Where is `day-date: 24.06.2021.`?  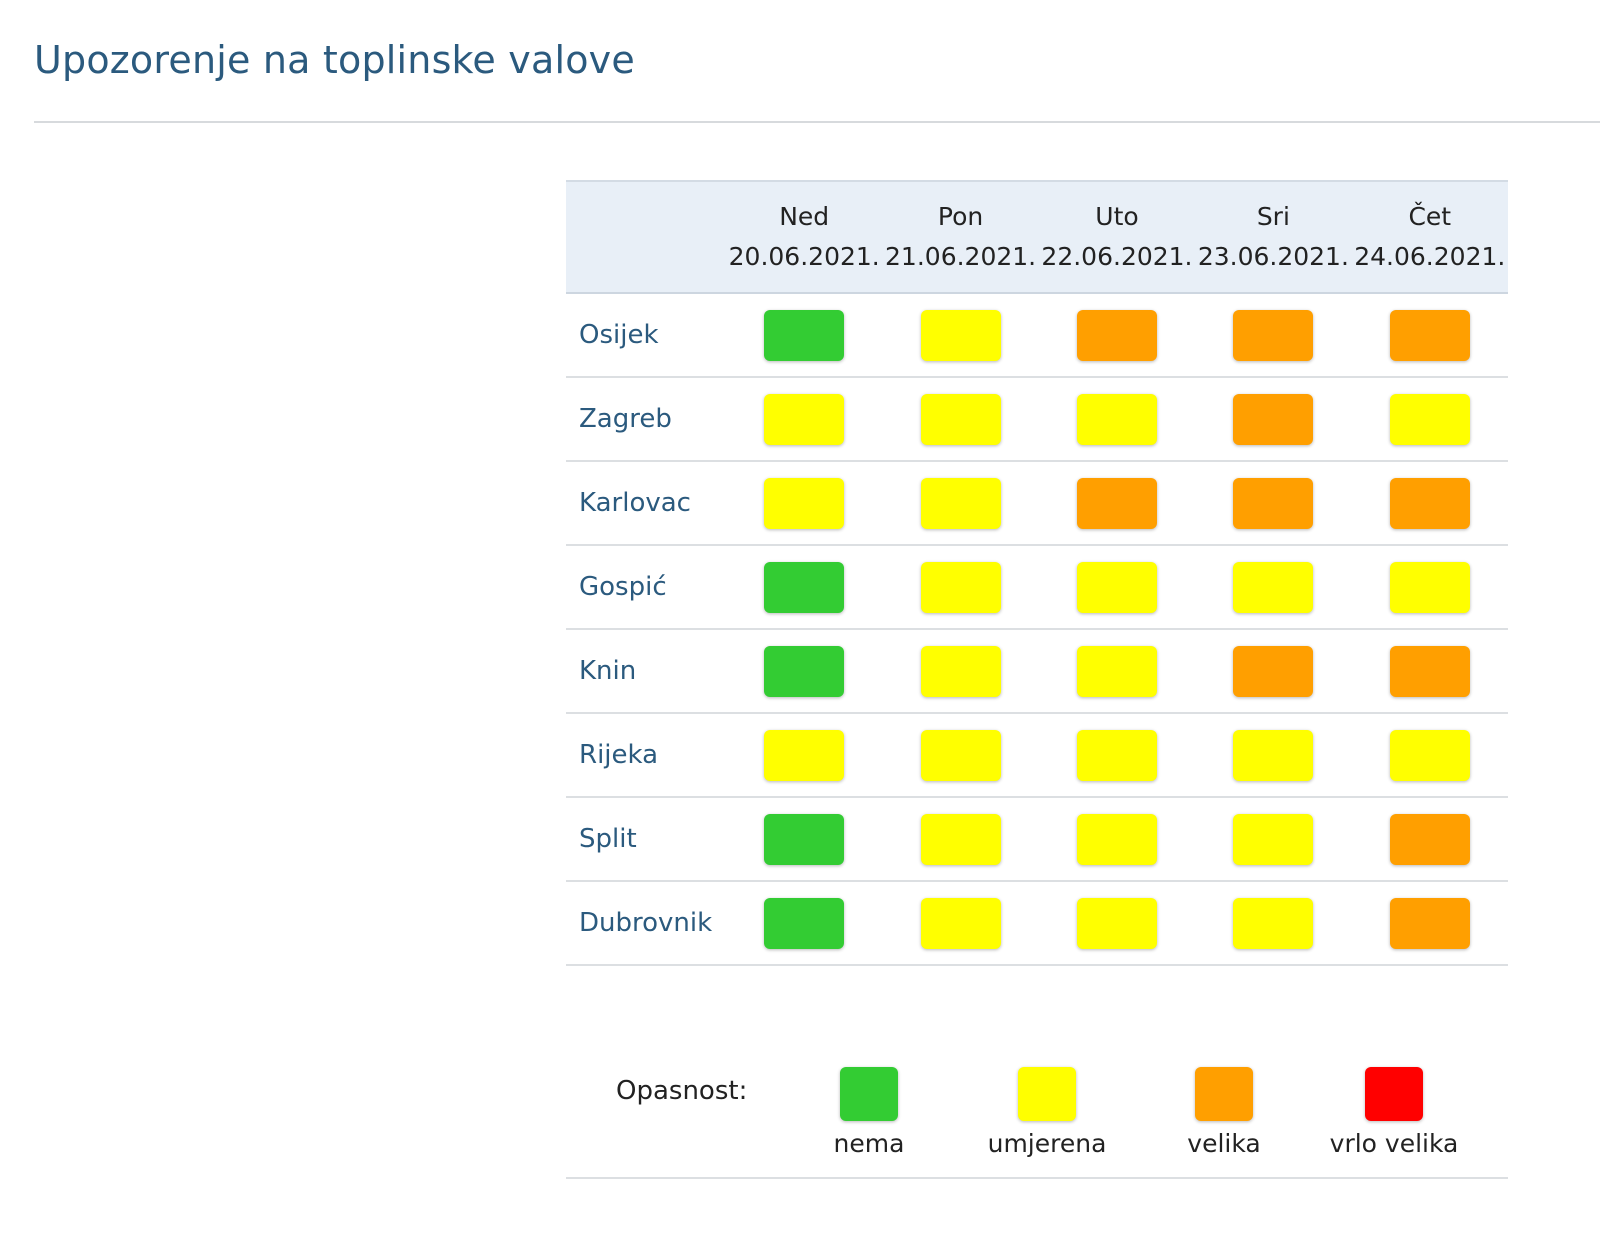
day-date: 24.06.2021. is located at coordinates (1430, 256).